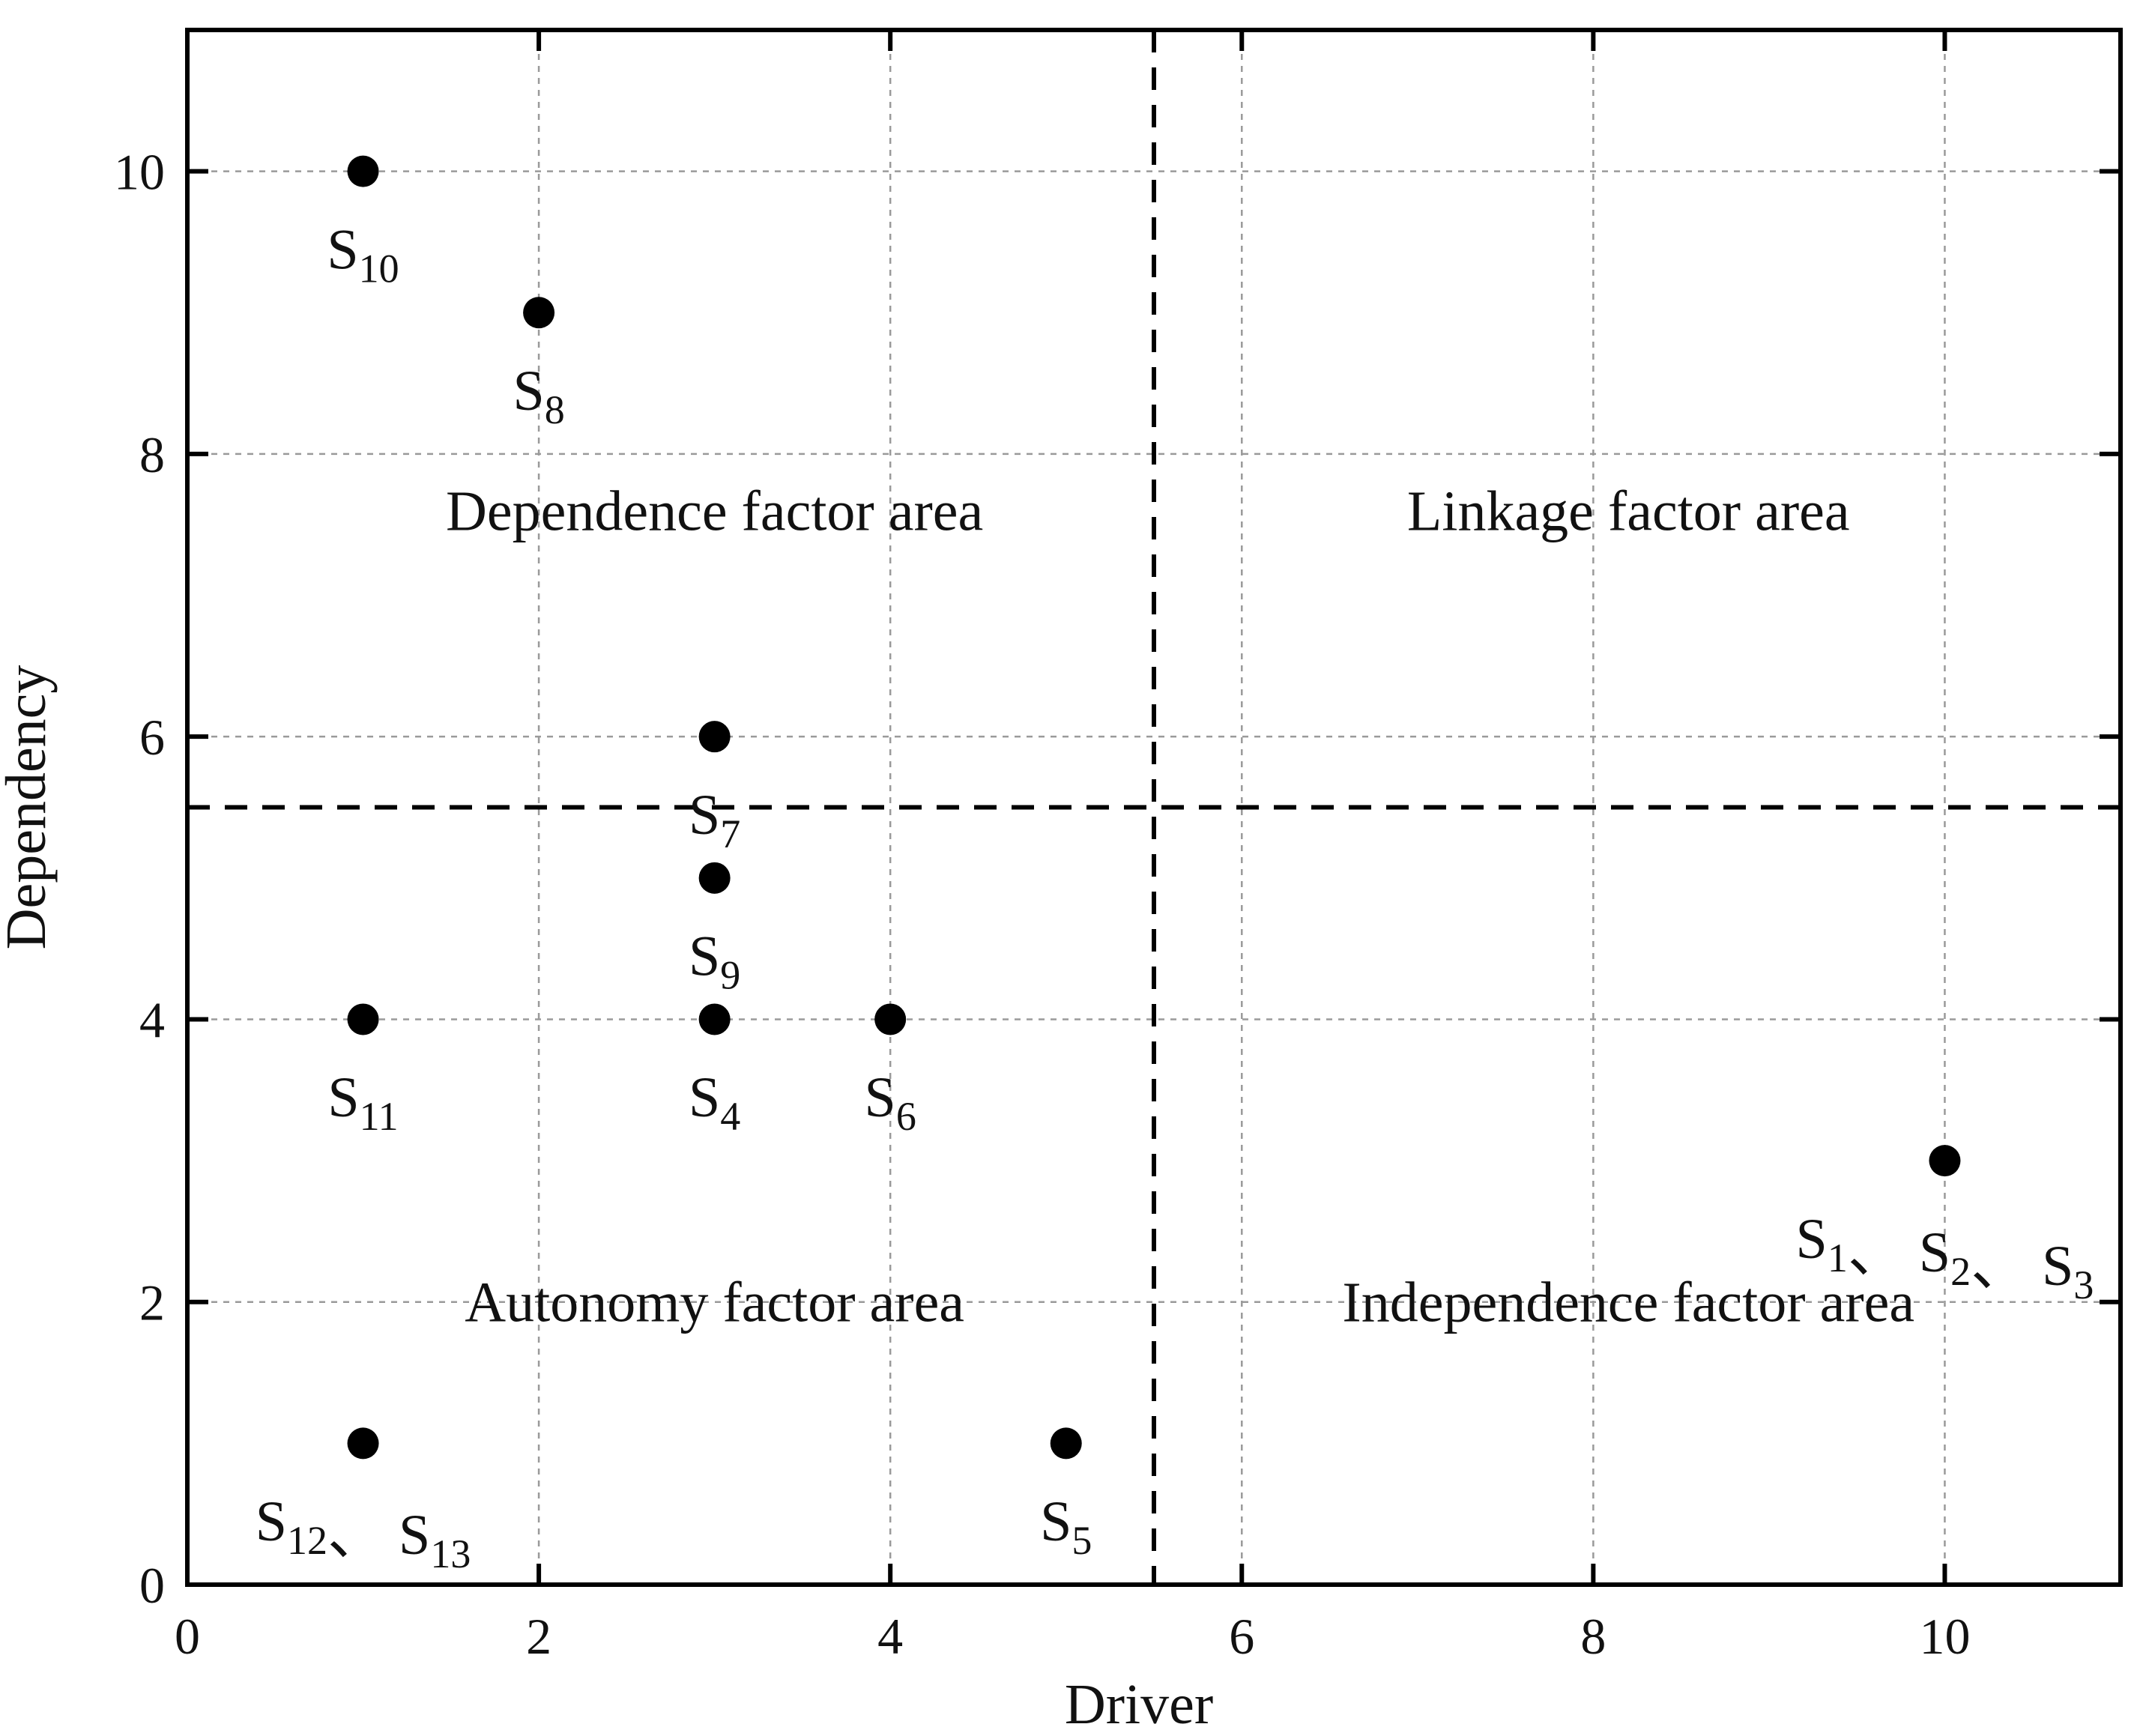 This screenshot has width=2140, height=1736. What do you see at coordinates (714, 820) in the screenshot?
I see `point-label-2: S7` at bounding box center [714, 820].